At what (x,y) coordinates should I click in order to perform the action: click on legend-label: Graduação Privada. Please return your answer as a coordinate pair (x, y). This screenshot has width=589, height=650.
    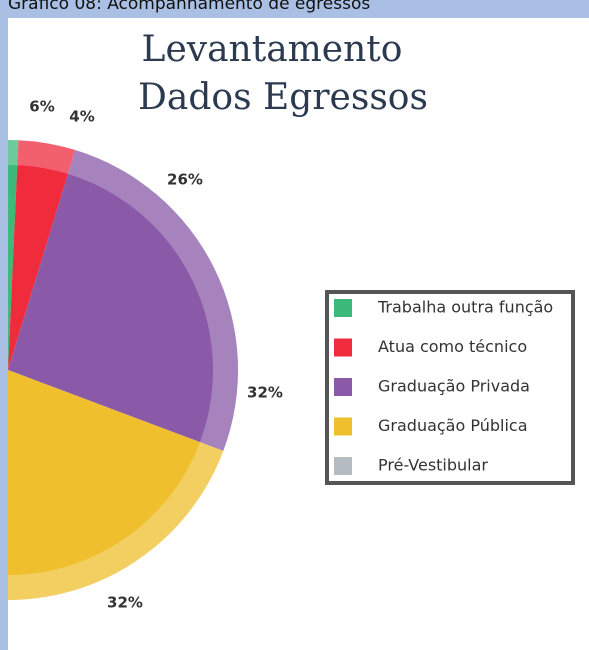
    Looking at the image, I should click on (454, 386).